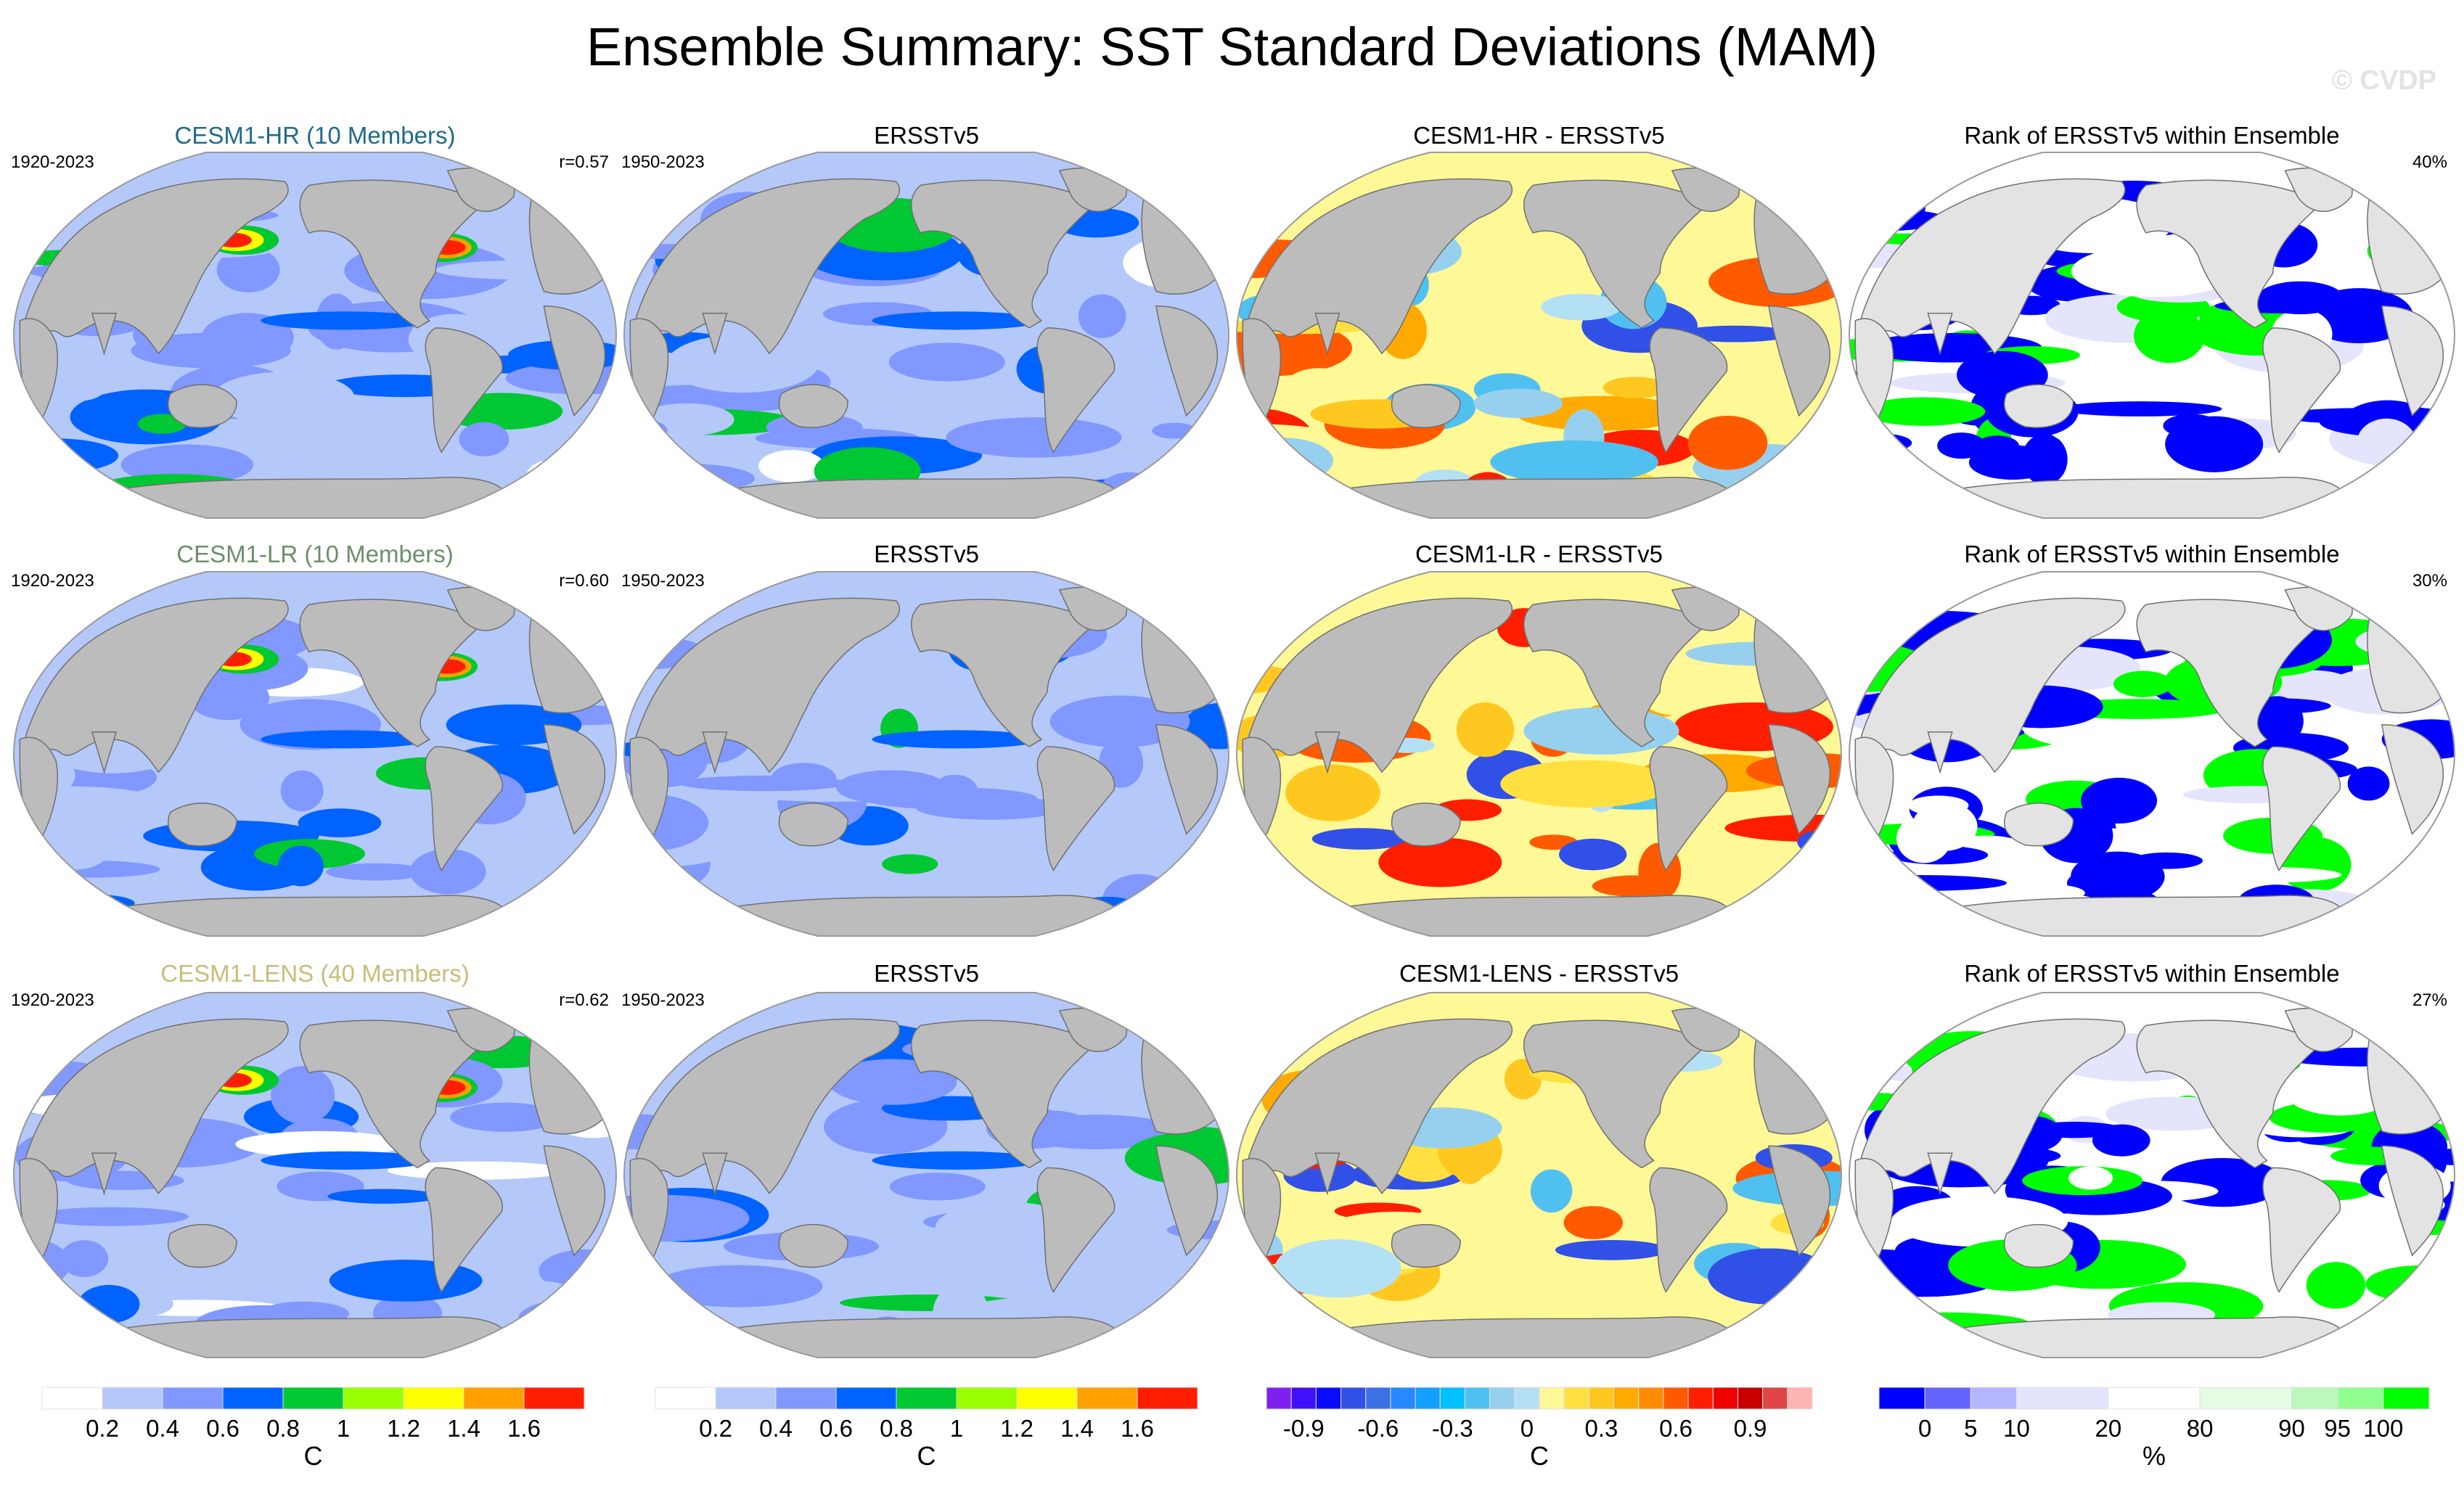  I want to click on map-std, so click(926, 335).